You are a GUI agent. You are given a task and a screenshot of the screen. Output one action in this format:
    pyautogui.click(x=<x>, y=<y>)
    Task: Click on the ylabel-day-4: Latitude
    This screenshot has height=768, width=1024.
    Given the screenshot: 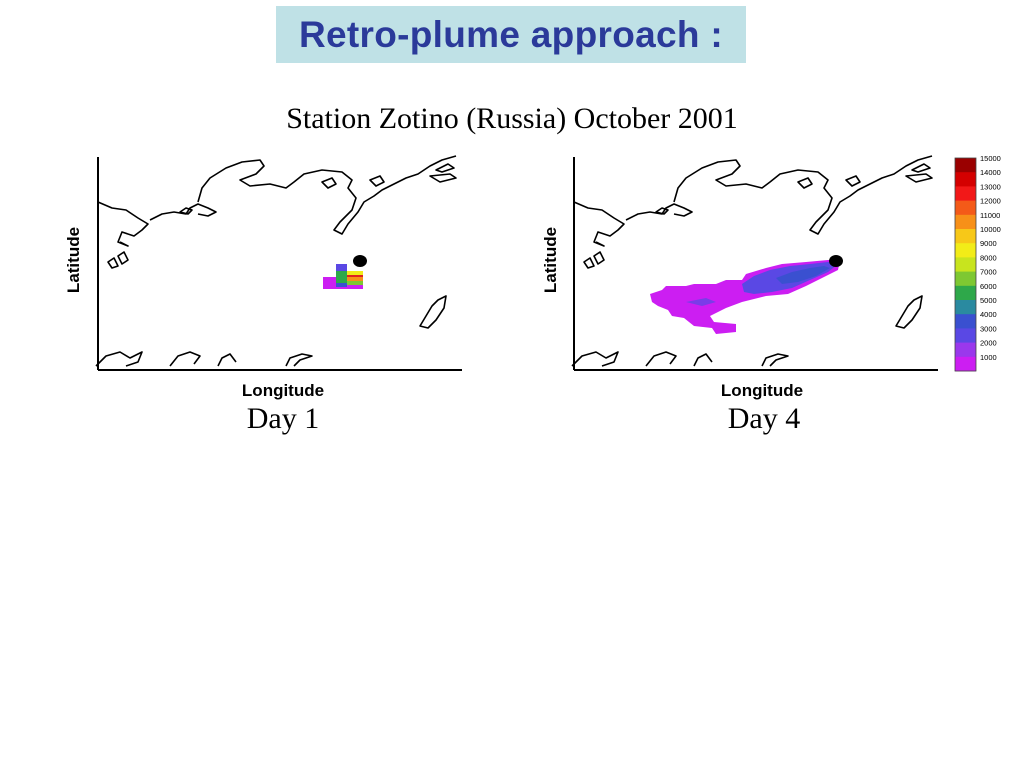 What is the action you would take?
    pyautogui.click(x=550, y=260)
    